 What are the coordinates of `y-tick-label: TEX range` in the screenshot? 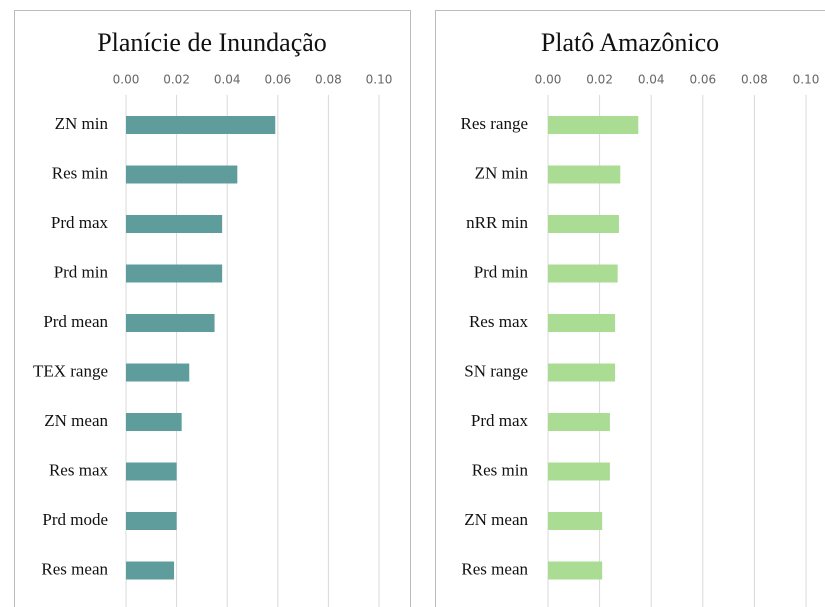 It's located at (70, 370).